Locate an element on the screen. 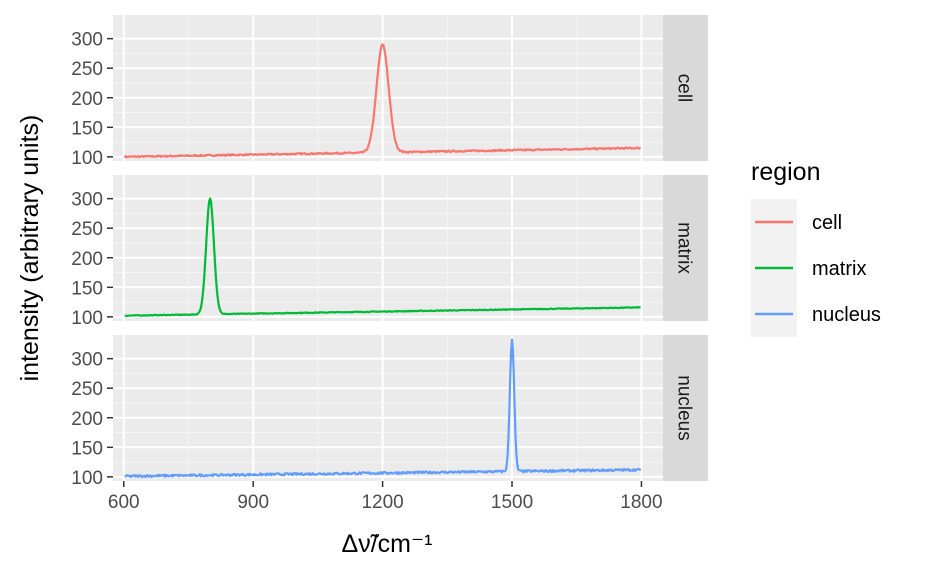 This screenshot has width=932, height=576. y-axis-title: intensity (arbitrary units) is located at coordinates (30, 248).